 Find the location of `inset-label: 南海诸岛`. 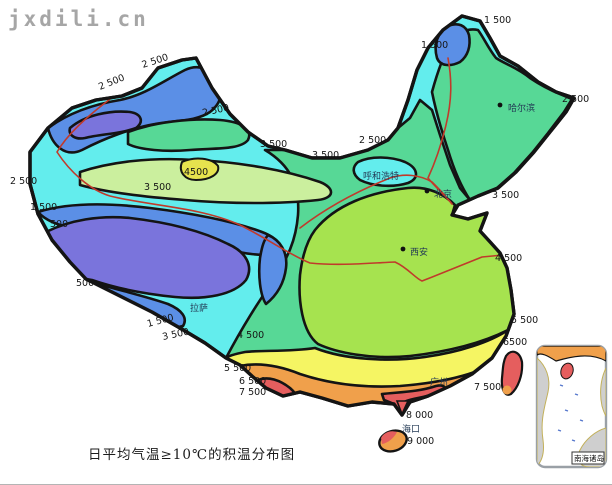

inset-label: 南海诸岛 is located at coordinates (589, 458).